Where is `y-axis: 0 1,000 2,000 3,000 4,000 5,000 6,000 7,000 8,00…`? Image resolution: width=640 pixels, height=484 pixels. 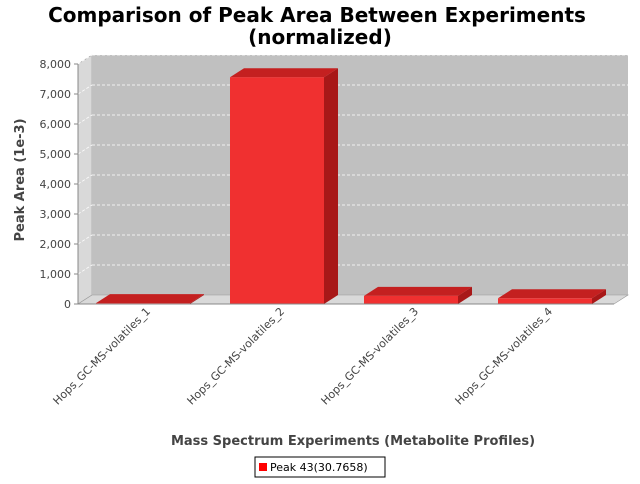
y-axis: 0 1,000 2,000 3,000 4,000 5,000 6,000 7,000 8,00… is located at coordinates (59, 184).